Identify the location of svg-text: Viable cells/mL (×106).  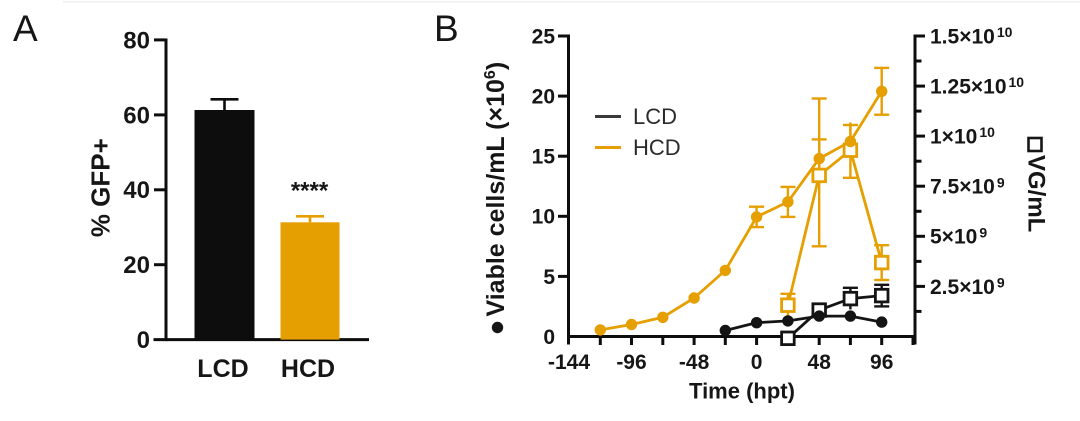
(496, 189).